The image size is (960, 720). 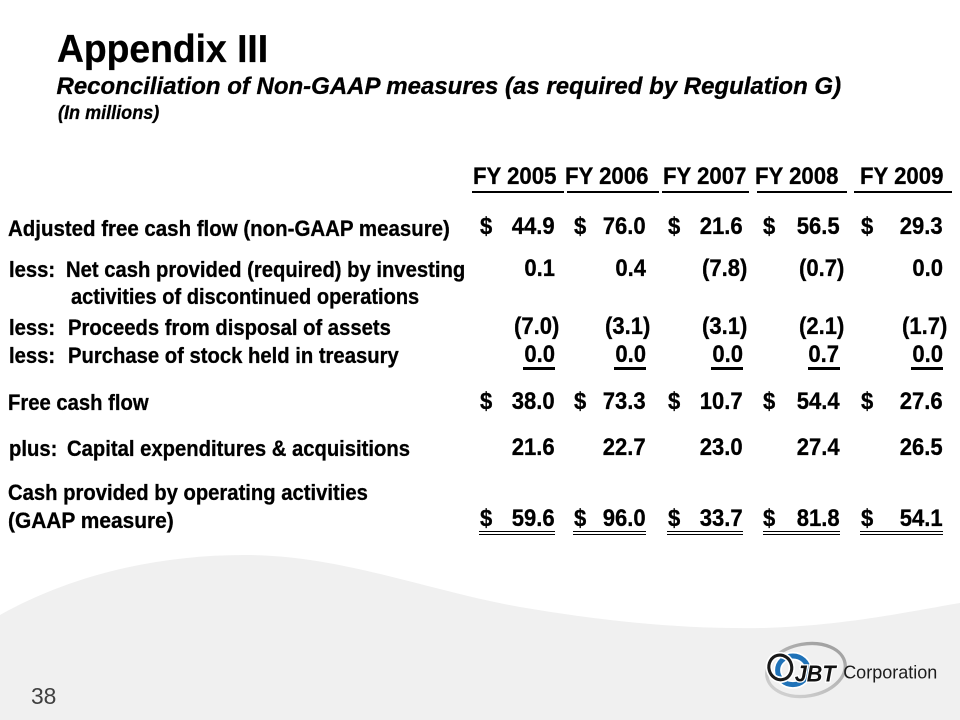 I want to click on svg-text: JBT, so click(x=816, y=674).